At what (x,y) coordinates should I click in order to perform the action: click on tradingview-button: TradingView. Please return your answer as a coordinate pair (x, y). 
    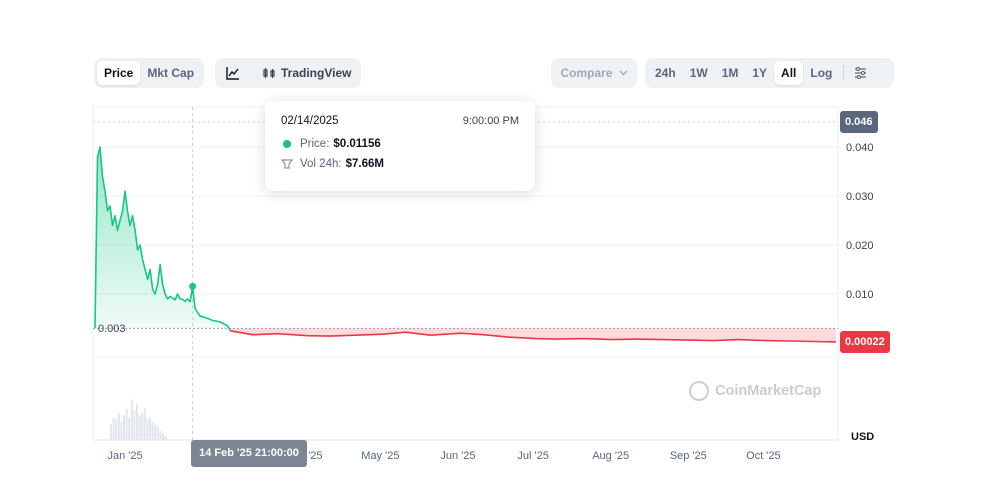
    Looking at the image, I should click on (307, 73).